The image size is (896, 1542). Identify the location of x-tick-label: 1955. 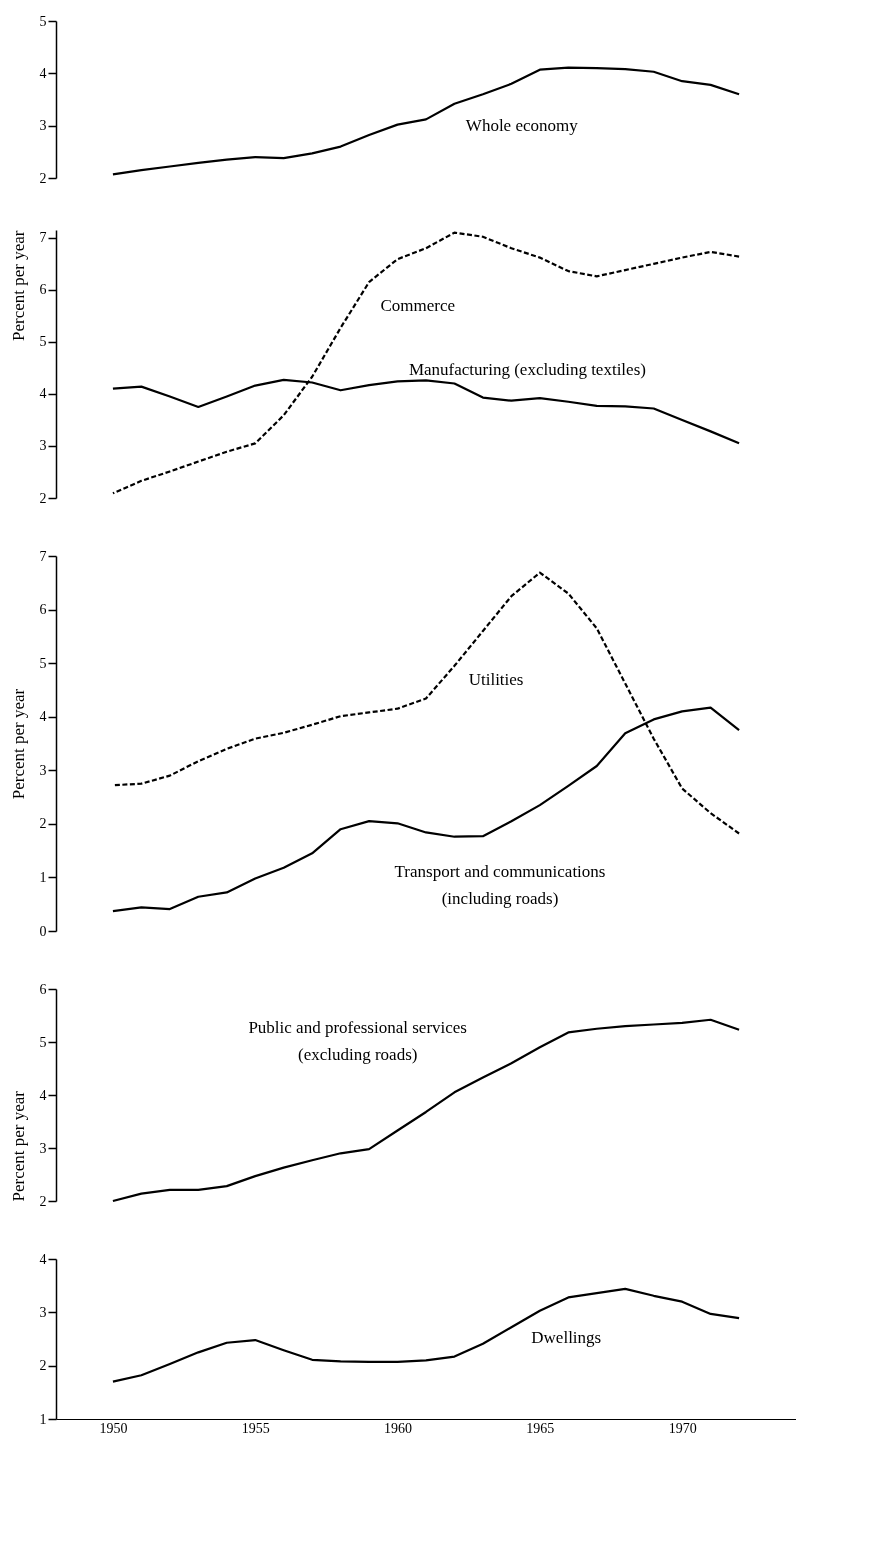
(255, 1428).